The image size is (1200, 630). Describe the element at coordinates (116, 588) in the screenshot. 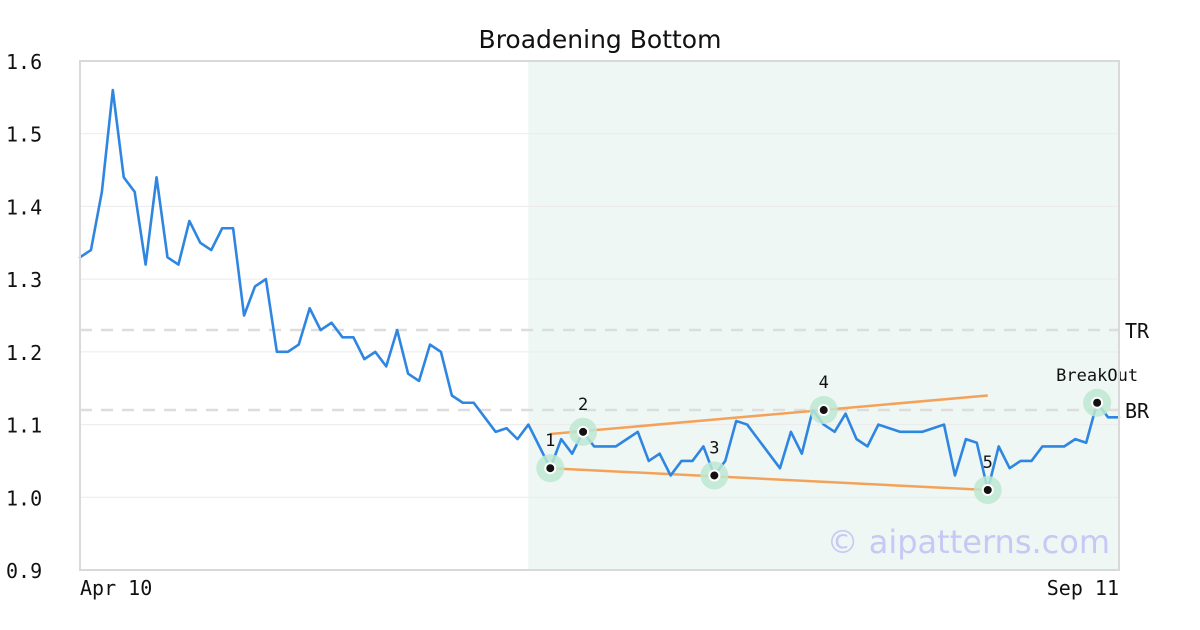

I see `x-tick-label: Apr 10` at that location.